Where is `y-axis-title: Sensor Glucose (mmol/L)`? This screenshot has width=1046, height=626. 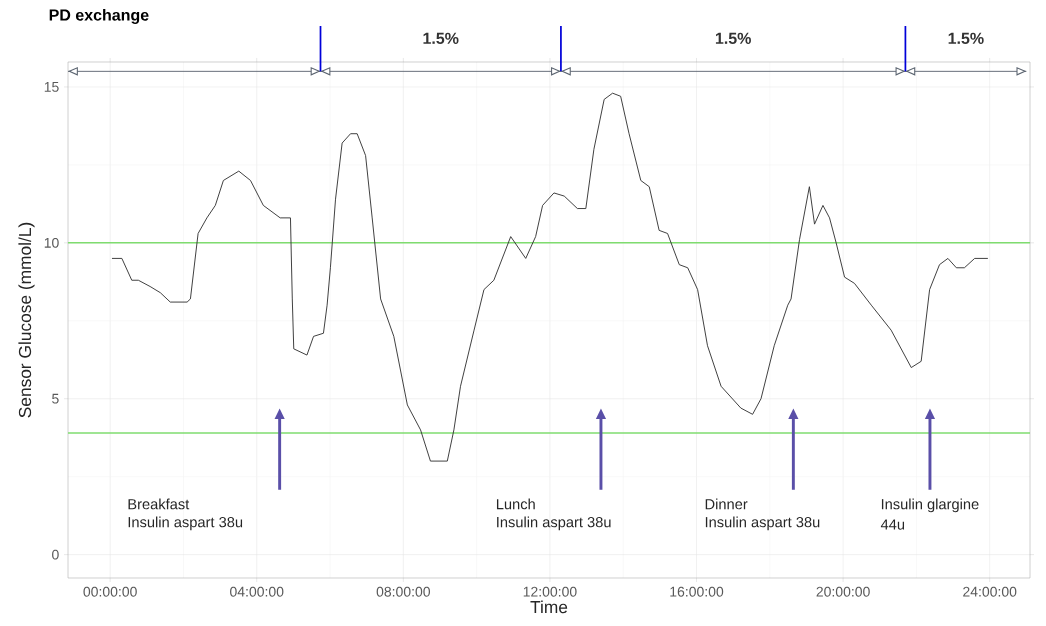
y-axis-title: Sensor Glucose (mmol/L) is located at coordinates (26, 320).